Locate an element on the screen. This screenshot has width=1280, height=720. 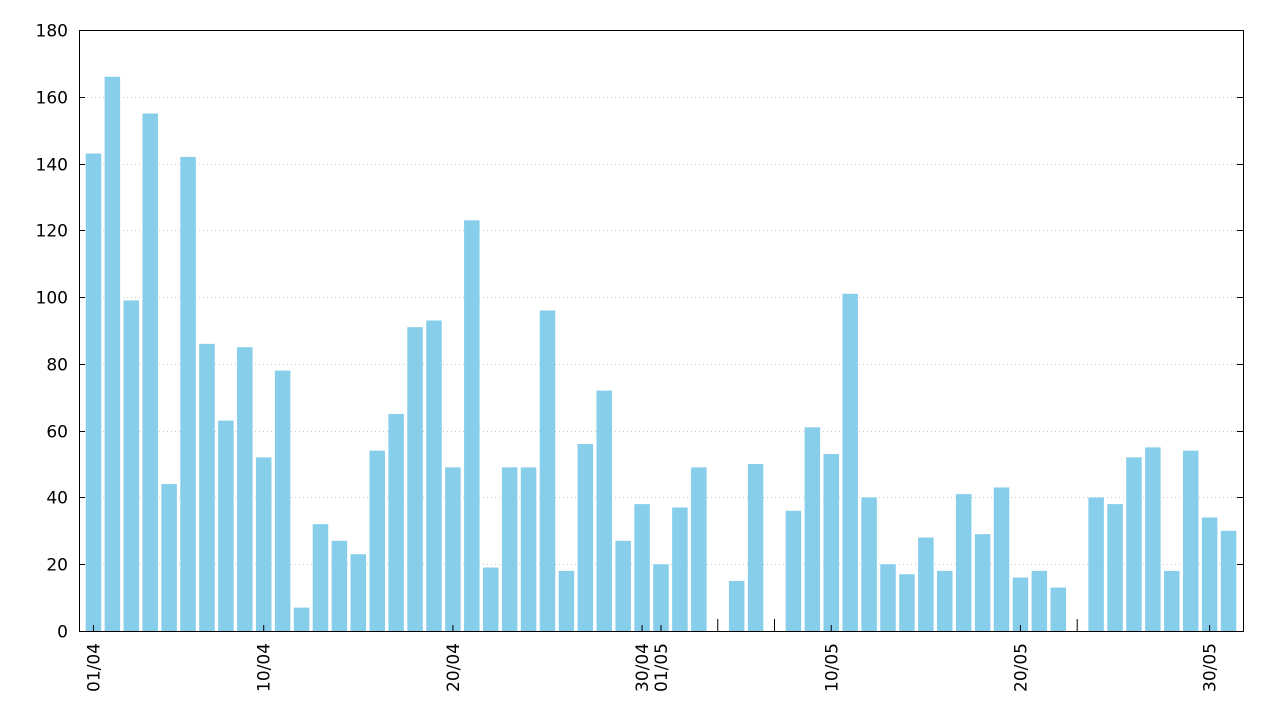
y-tick-label: 120 is located at coordinates (52, 232).